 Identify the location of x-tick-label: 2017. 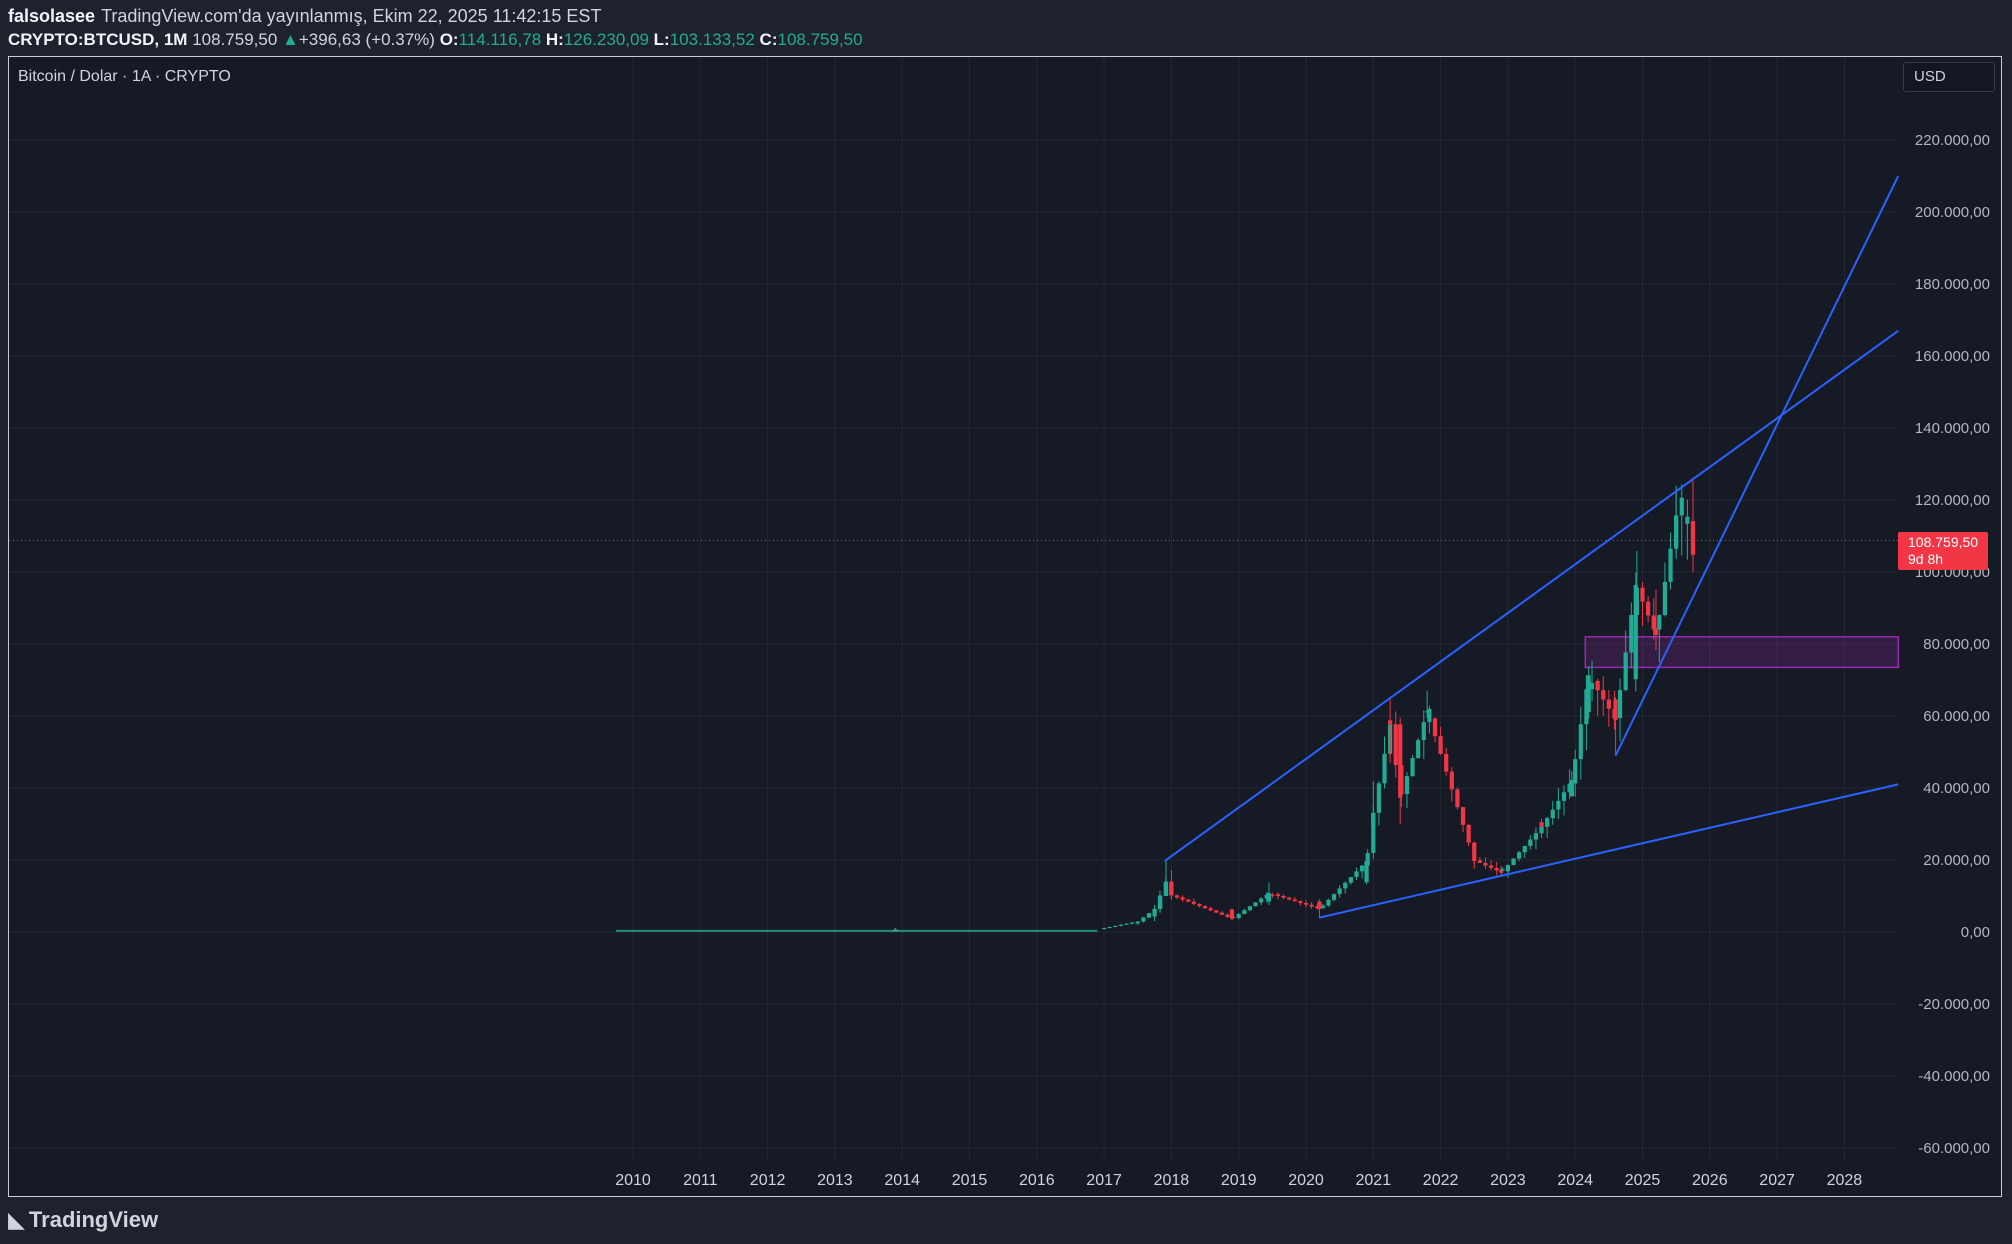
(1104, 1180).